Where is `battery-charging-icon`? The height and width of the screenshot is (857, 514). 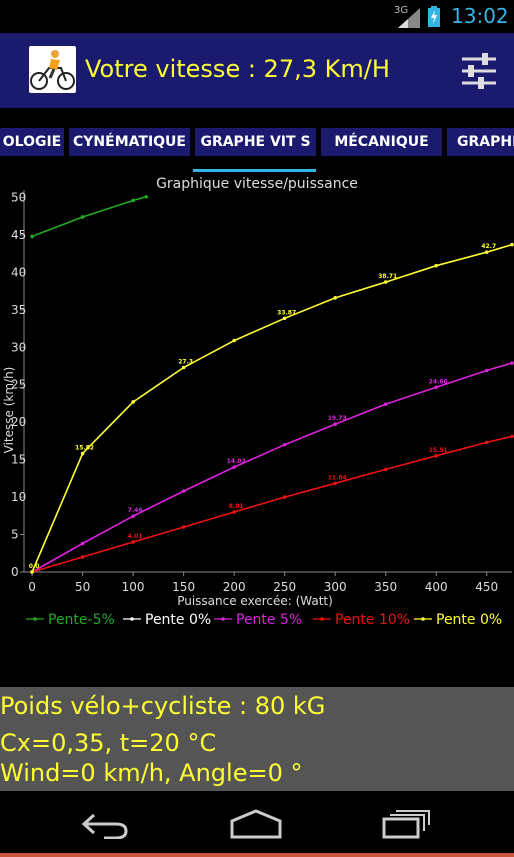 battery-charging-icon is located at coordinates (434, 16).